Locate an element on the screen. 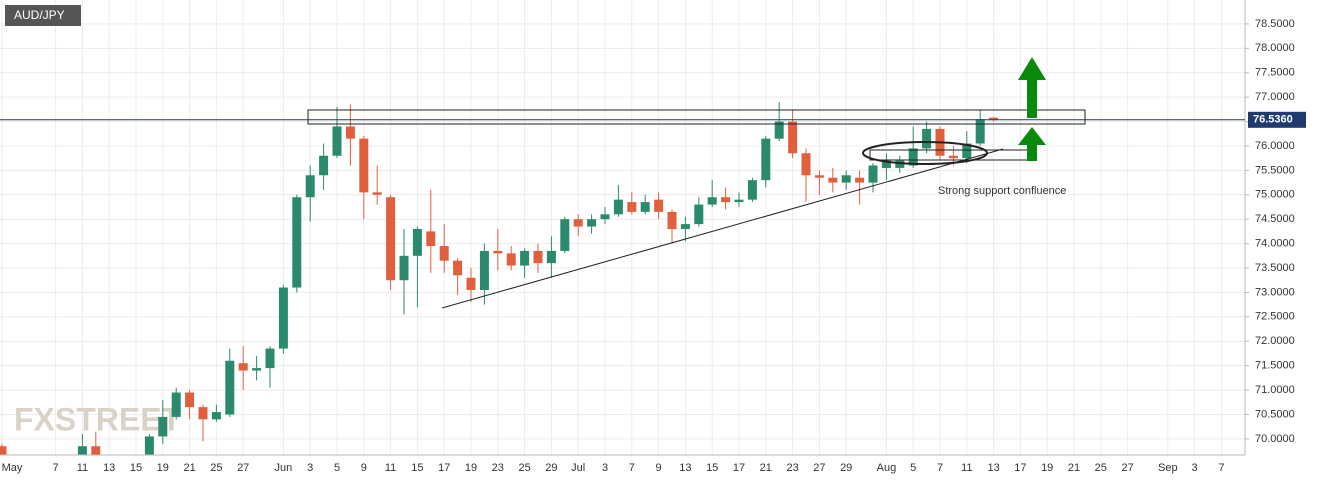 This screenshot has width=1323, height=481. arrows is located at coordinates (1032, 109).